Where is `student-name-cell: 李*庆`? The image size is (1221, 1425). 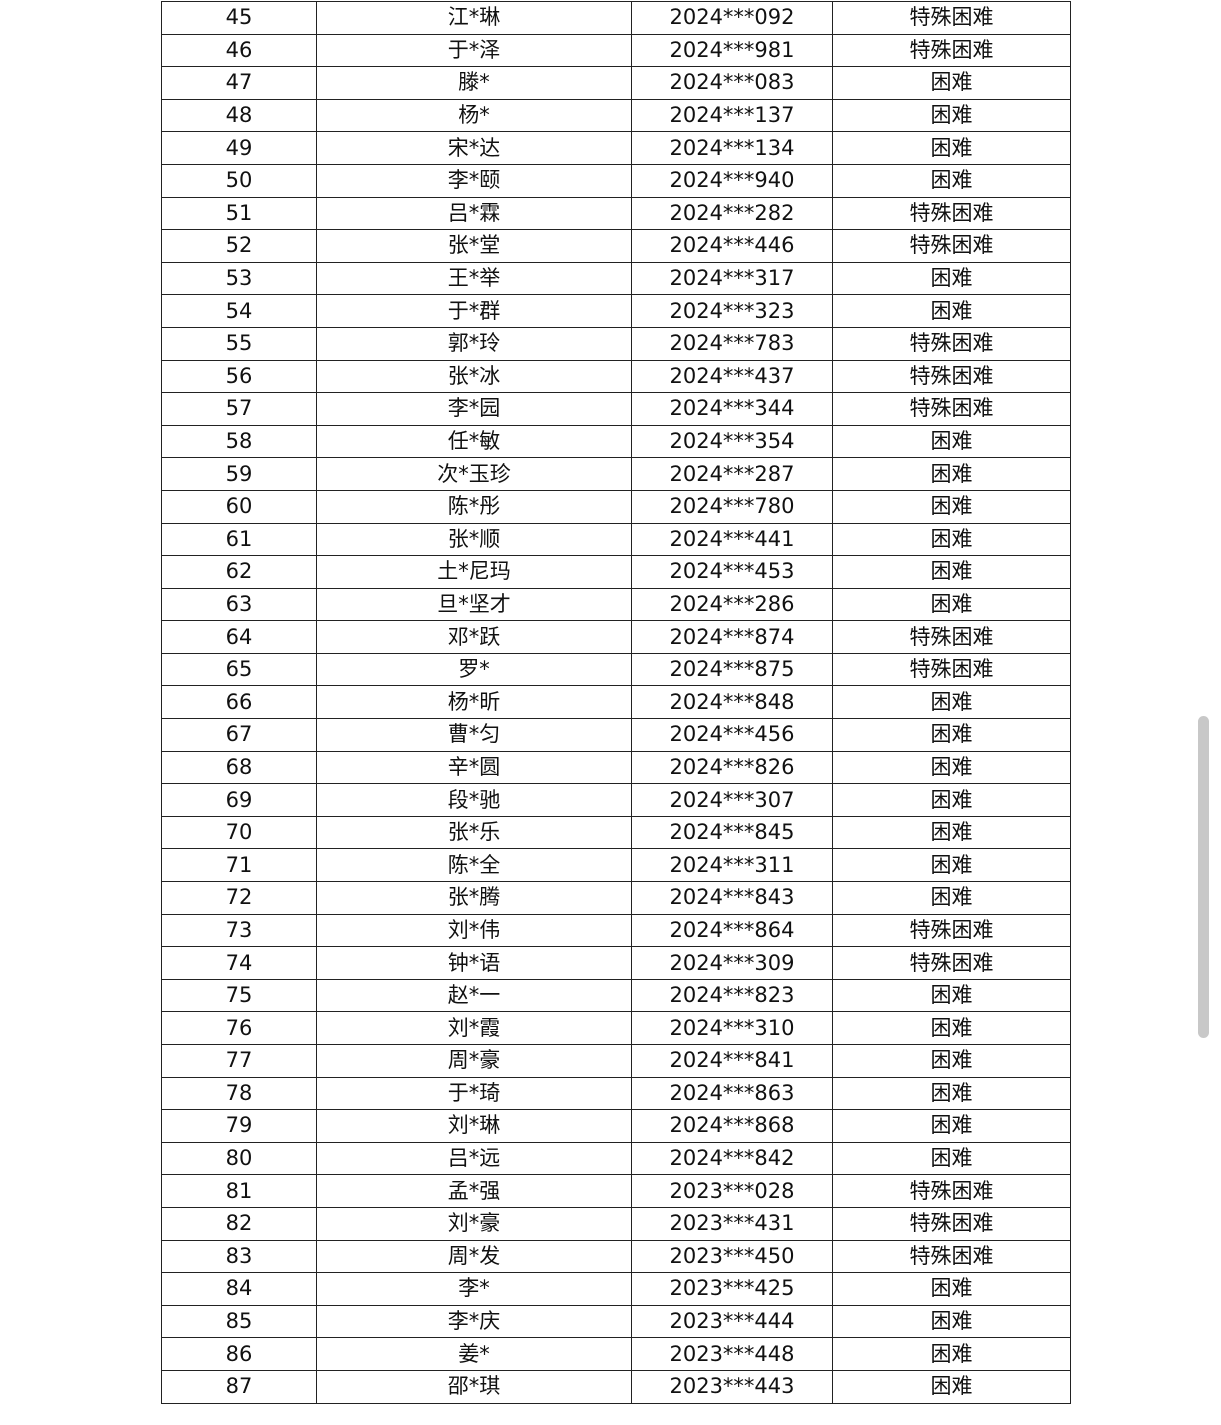
student-name-cell: 李*庆 is located at coordinates (474, 1321).